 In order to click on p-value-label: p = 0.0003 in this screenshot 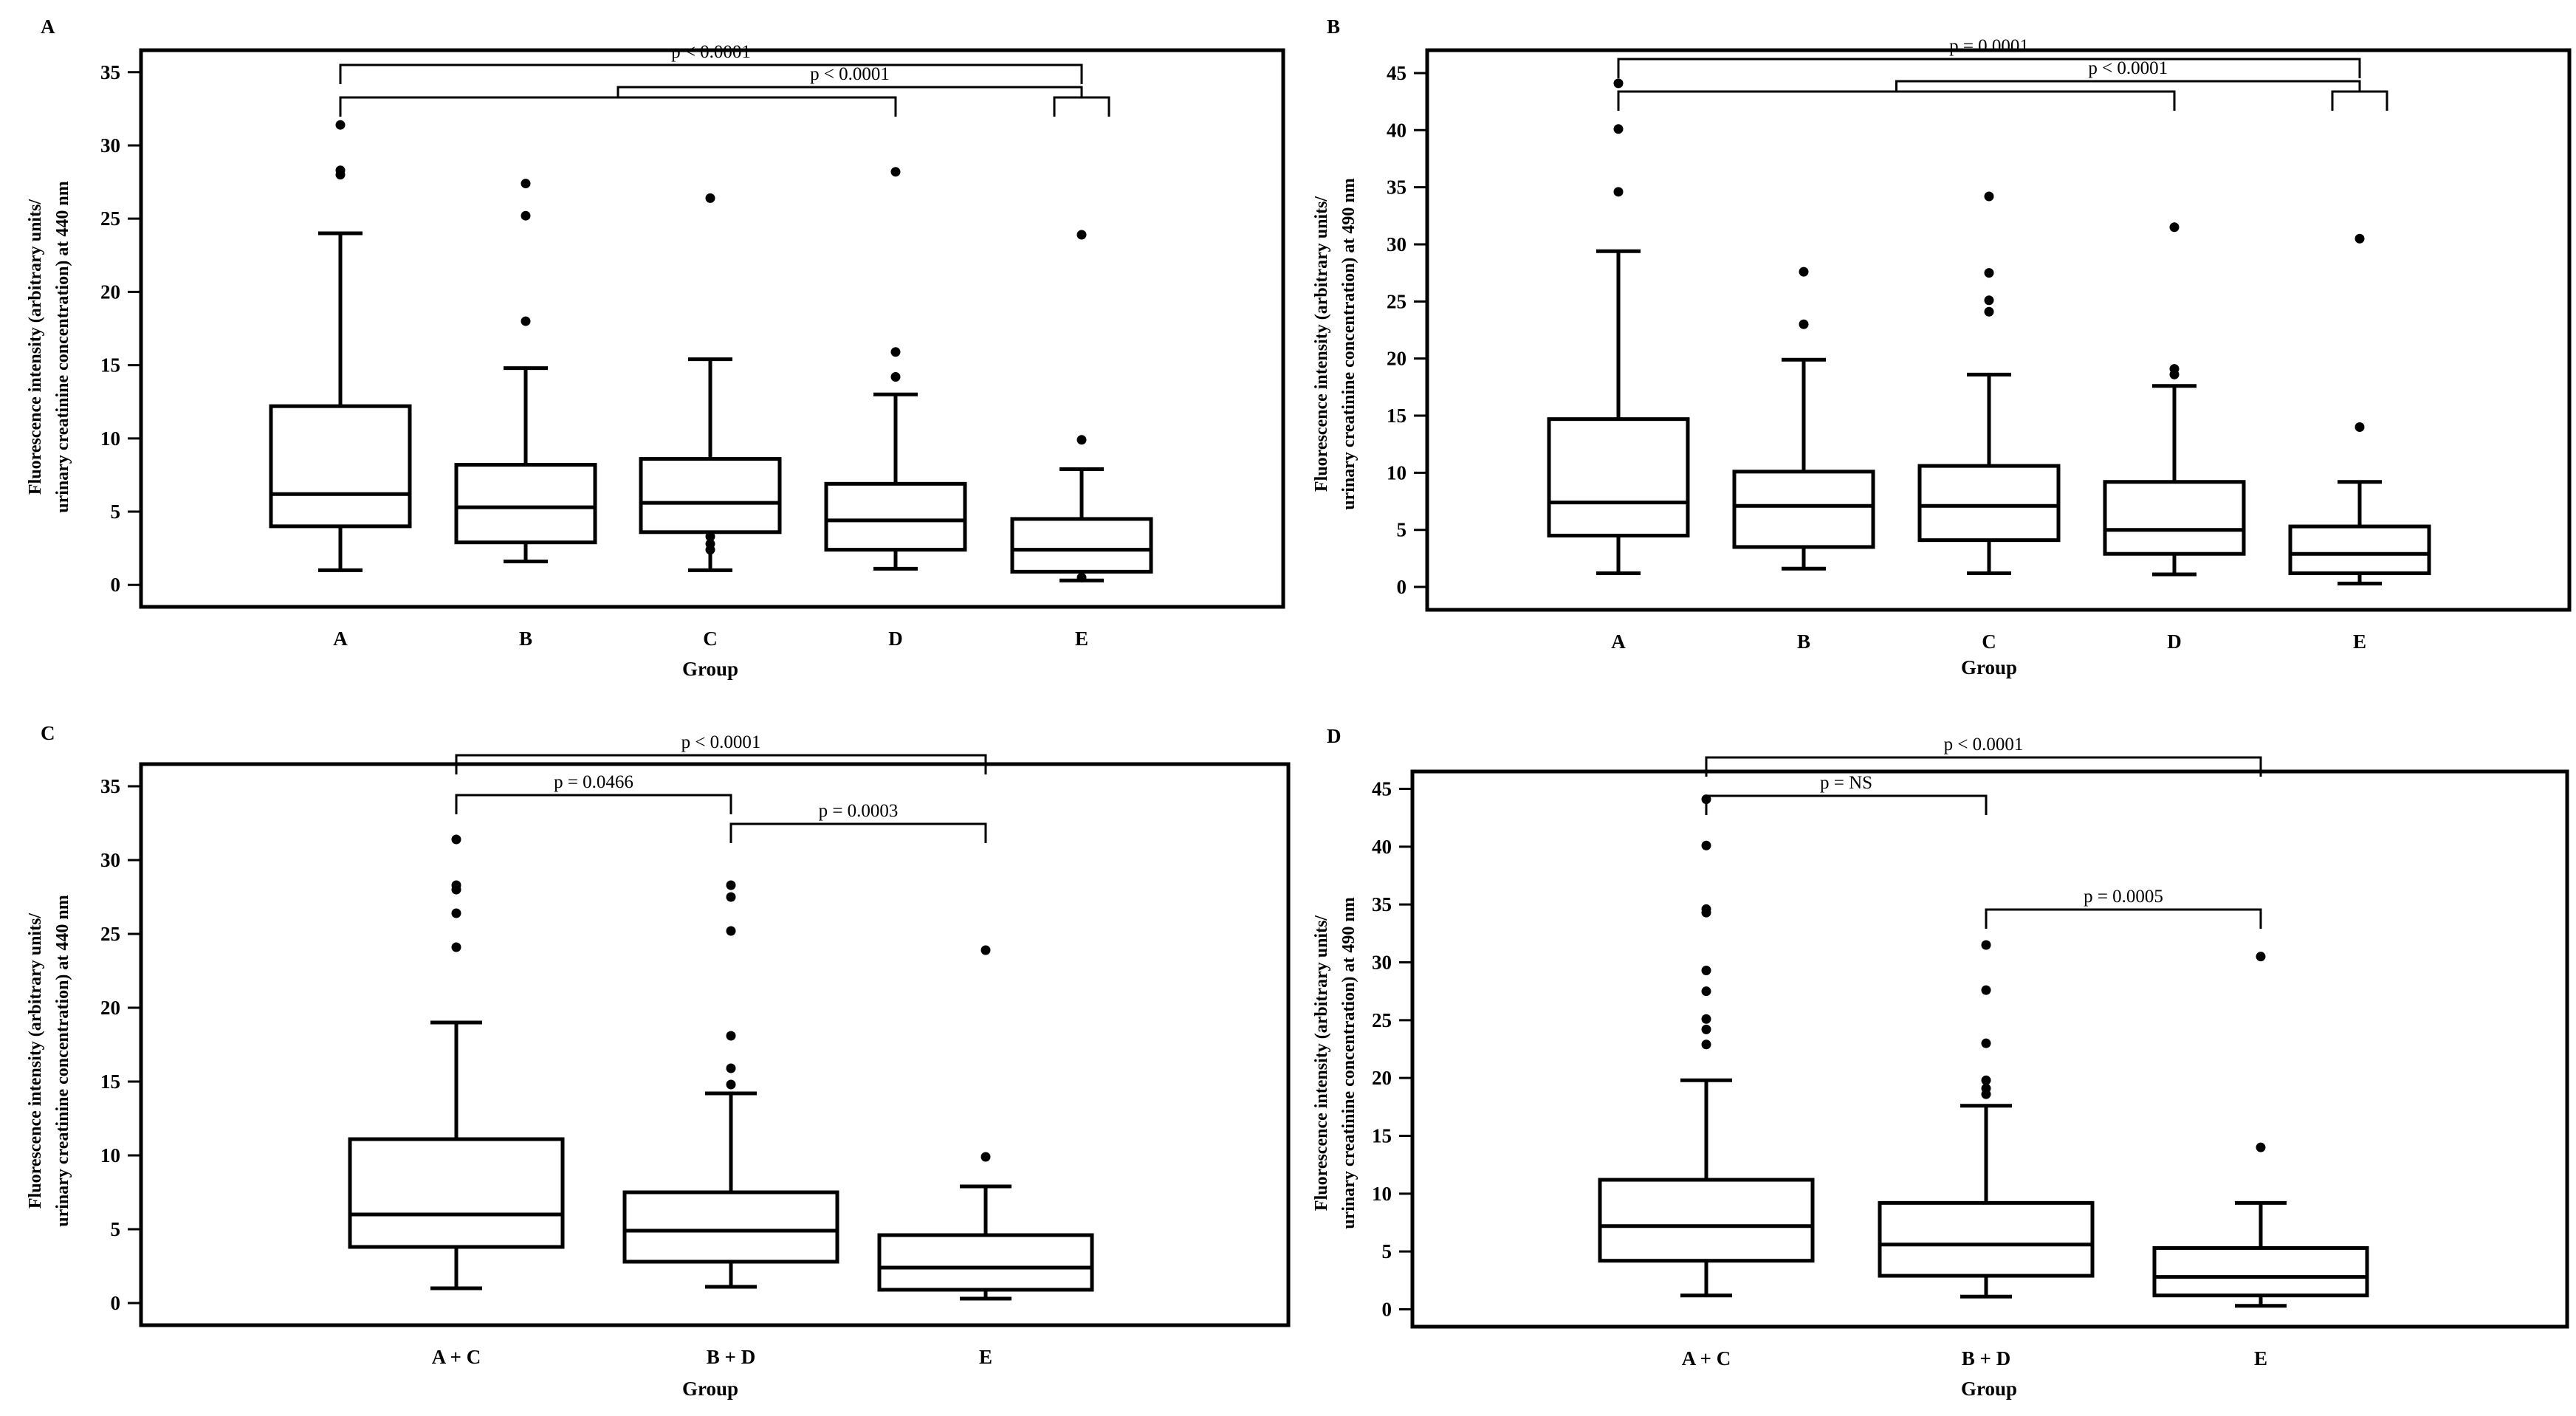, I will do `click(859, 811)`.